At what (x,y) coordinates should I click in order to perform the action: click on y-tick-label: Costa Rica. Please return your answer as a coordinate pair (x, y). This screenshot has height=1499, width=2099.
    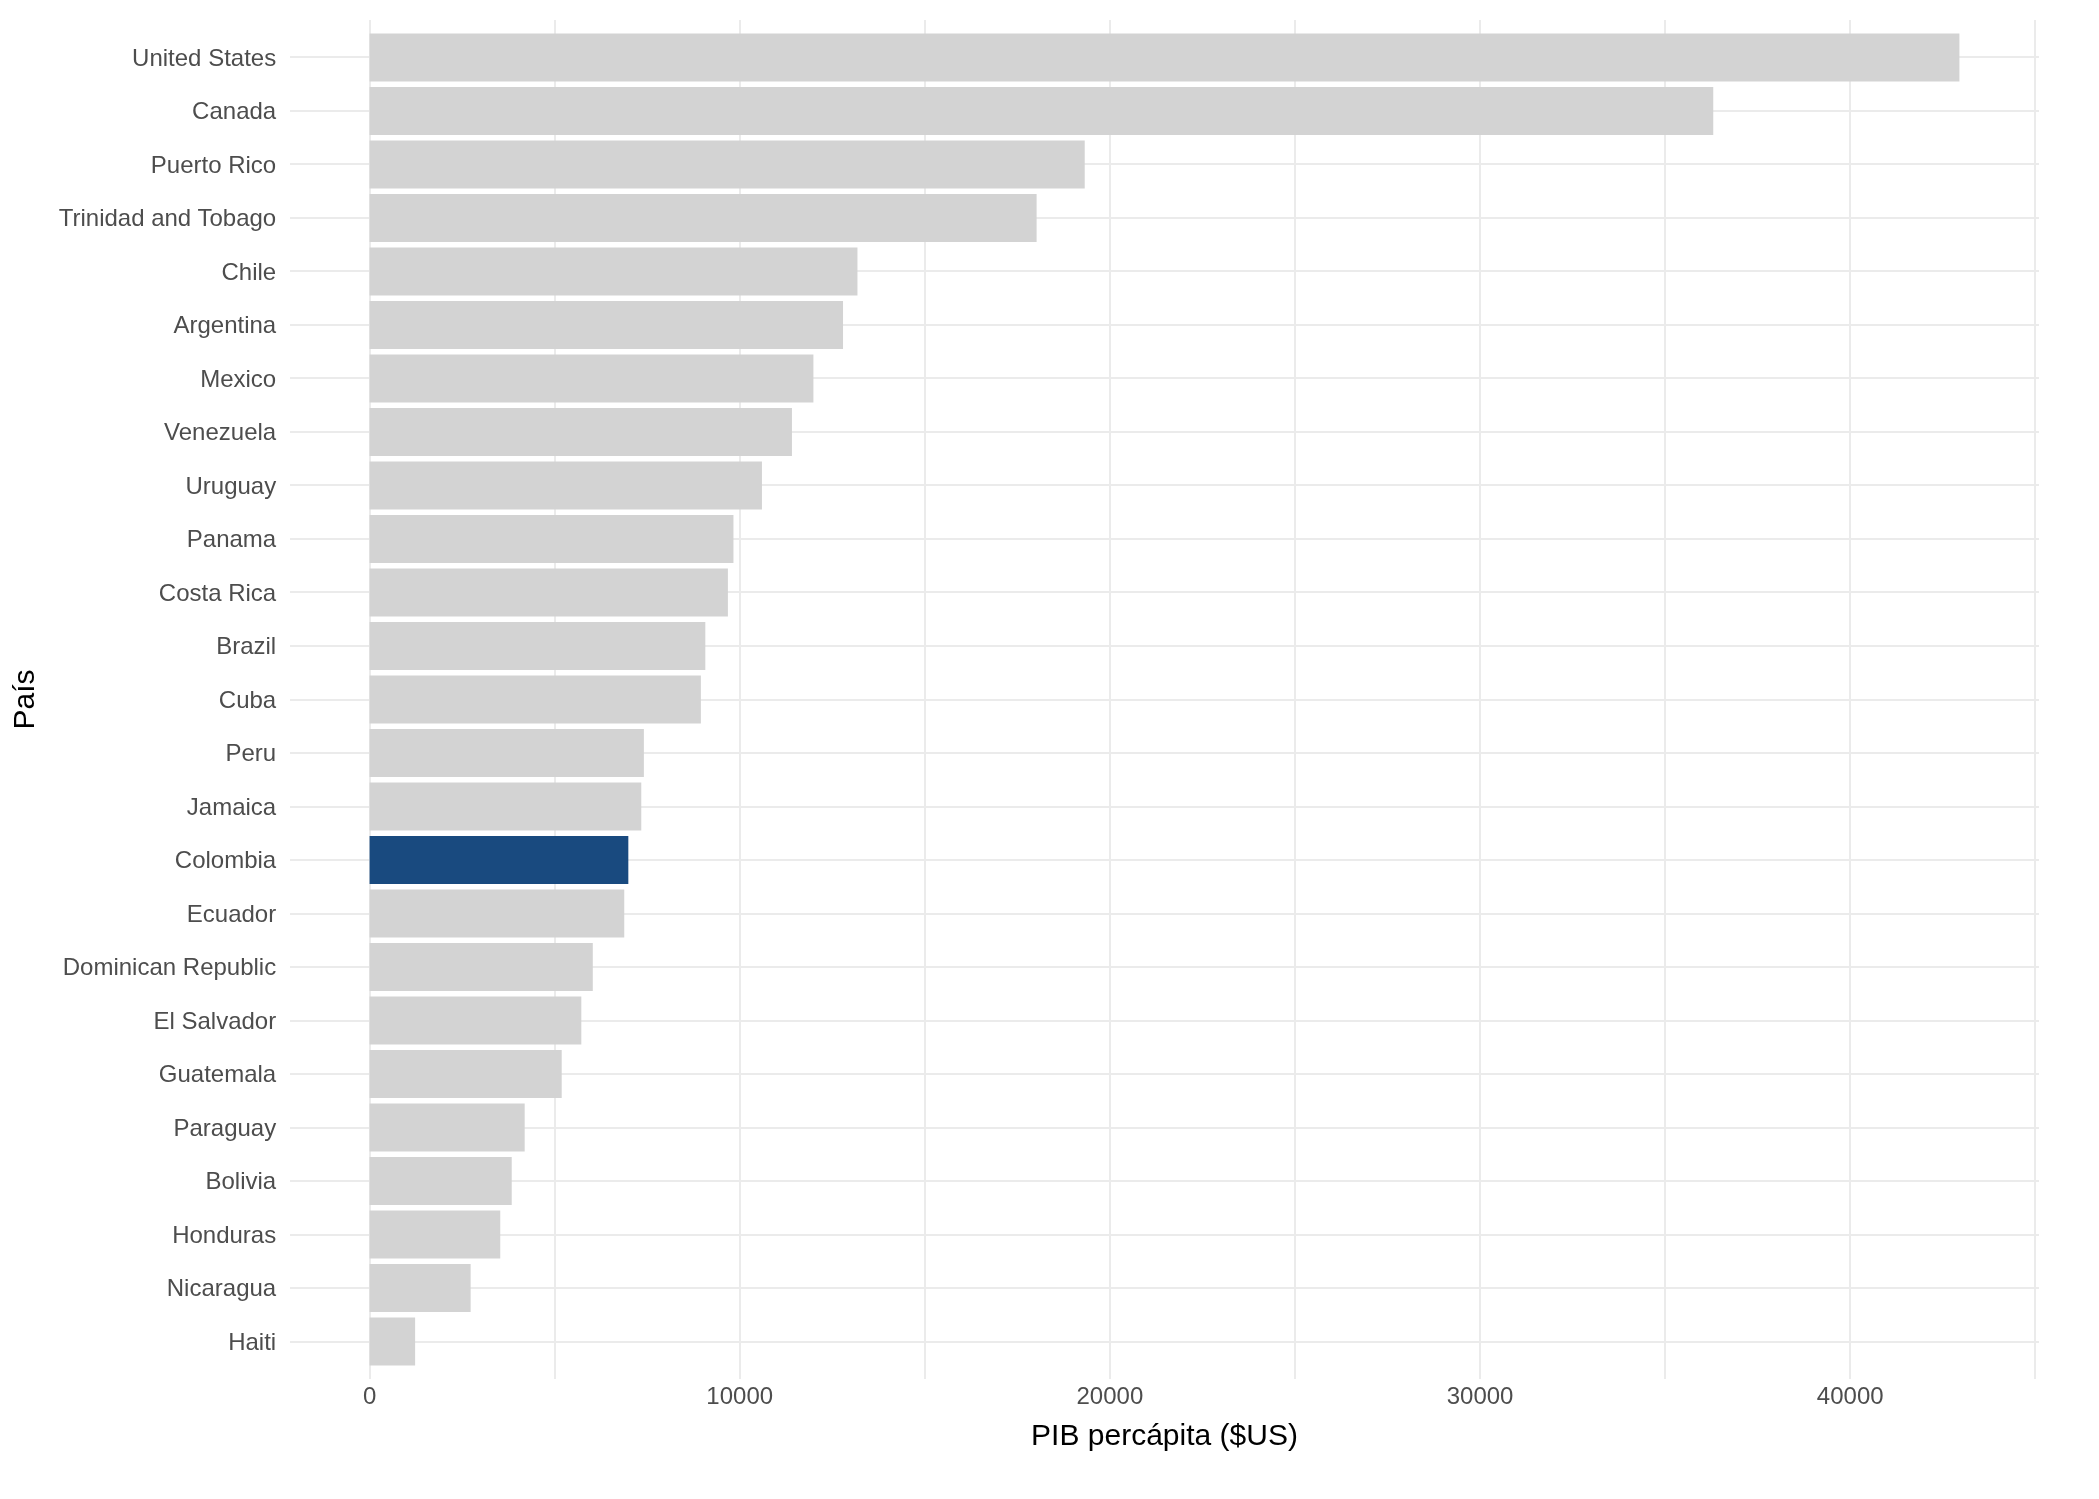
    Looking at the image, I should click on (217, 592).